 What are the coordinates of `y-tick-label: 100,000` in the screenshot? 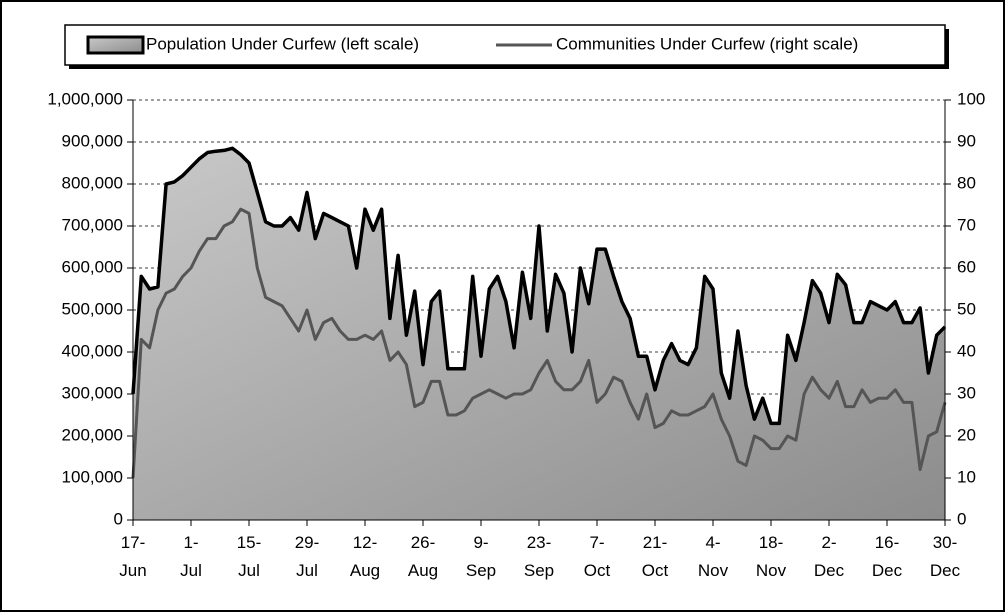 It's located at (92, 476).